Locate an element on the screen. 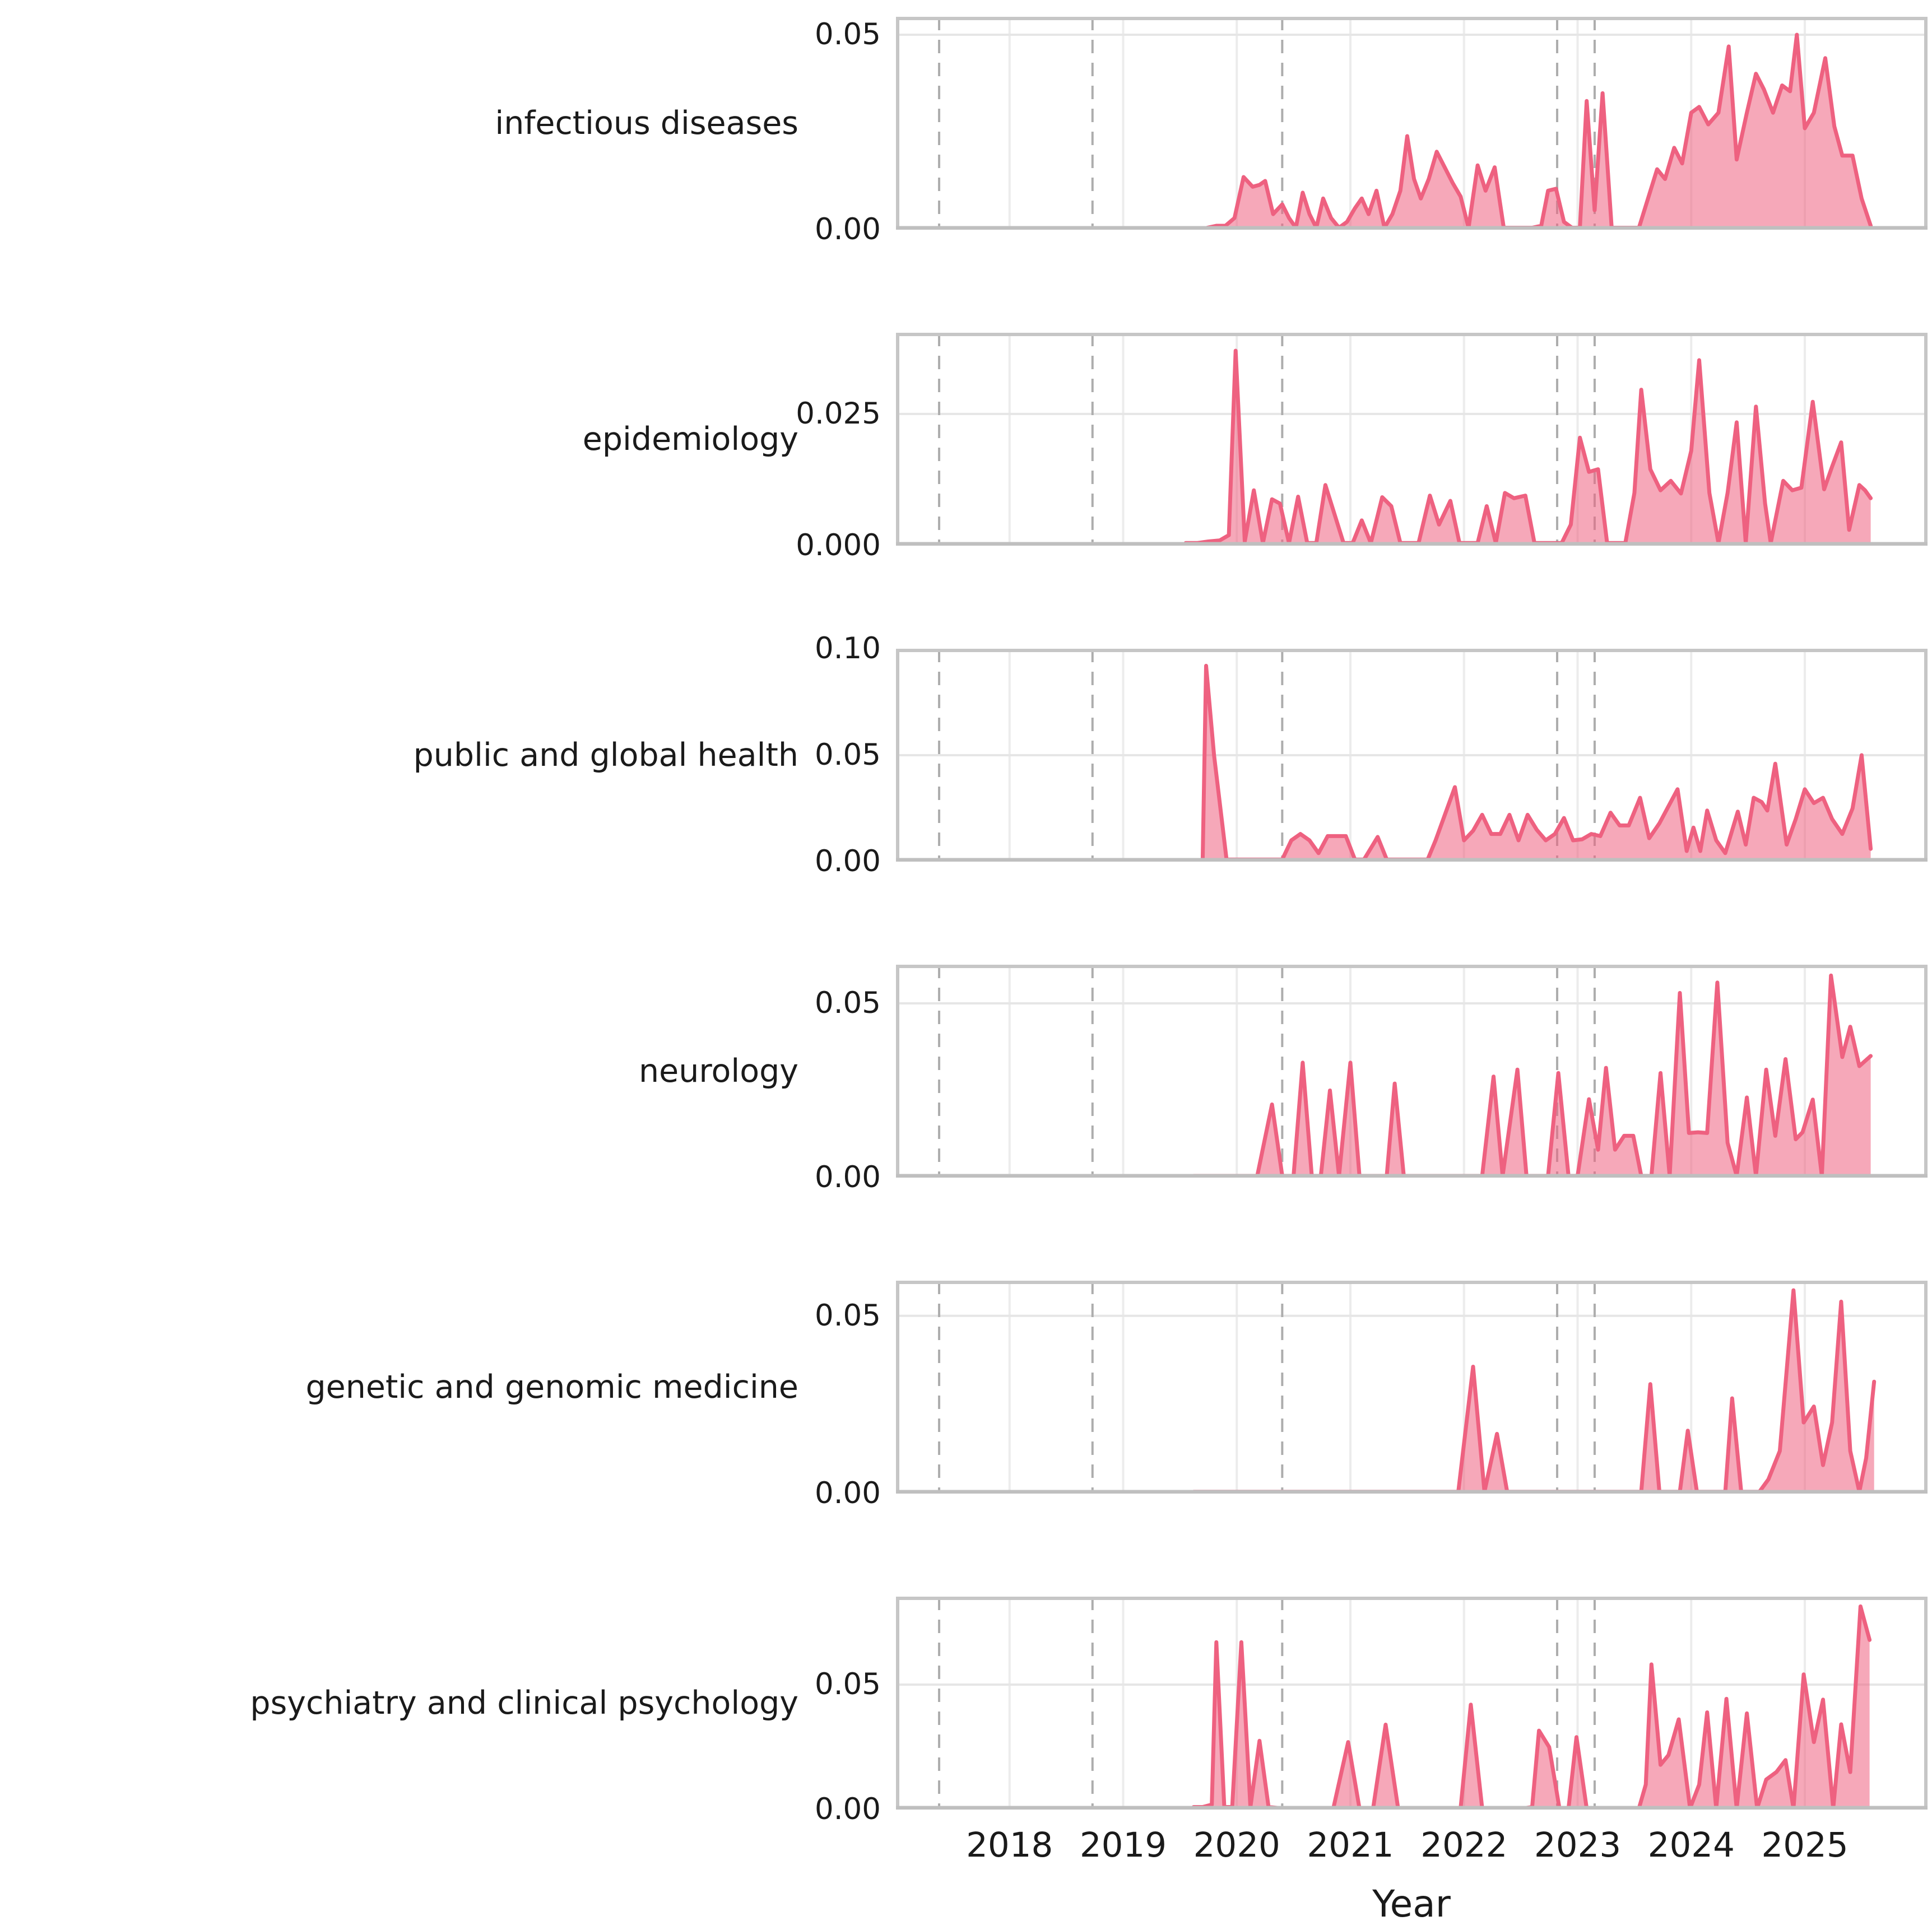  y-tick-label-public-and-global-health-0.05: 0.05 is located at coordinates (847, 755).